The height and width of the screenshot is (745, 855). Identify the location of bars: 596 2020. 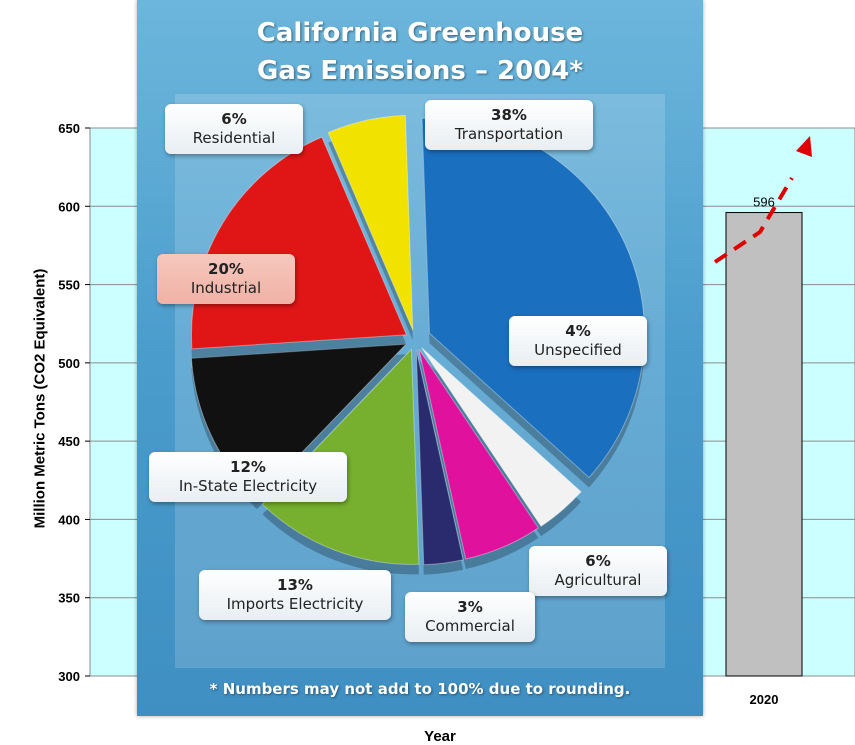
(764, 451).